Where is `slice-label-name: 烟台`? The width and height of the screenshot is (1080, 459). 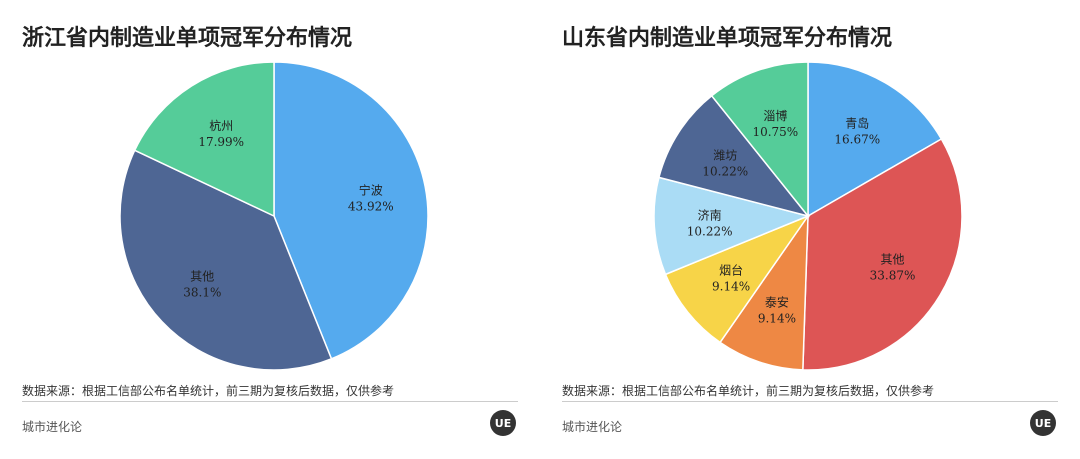 slice-label-name: 烟台 is located at coordinates (731, 270).